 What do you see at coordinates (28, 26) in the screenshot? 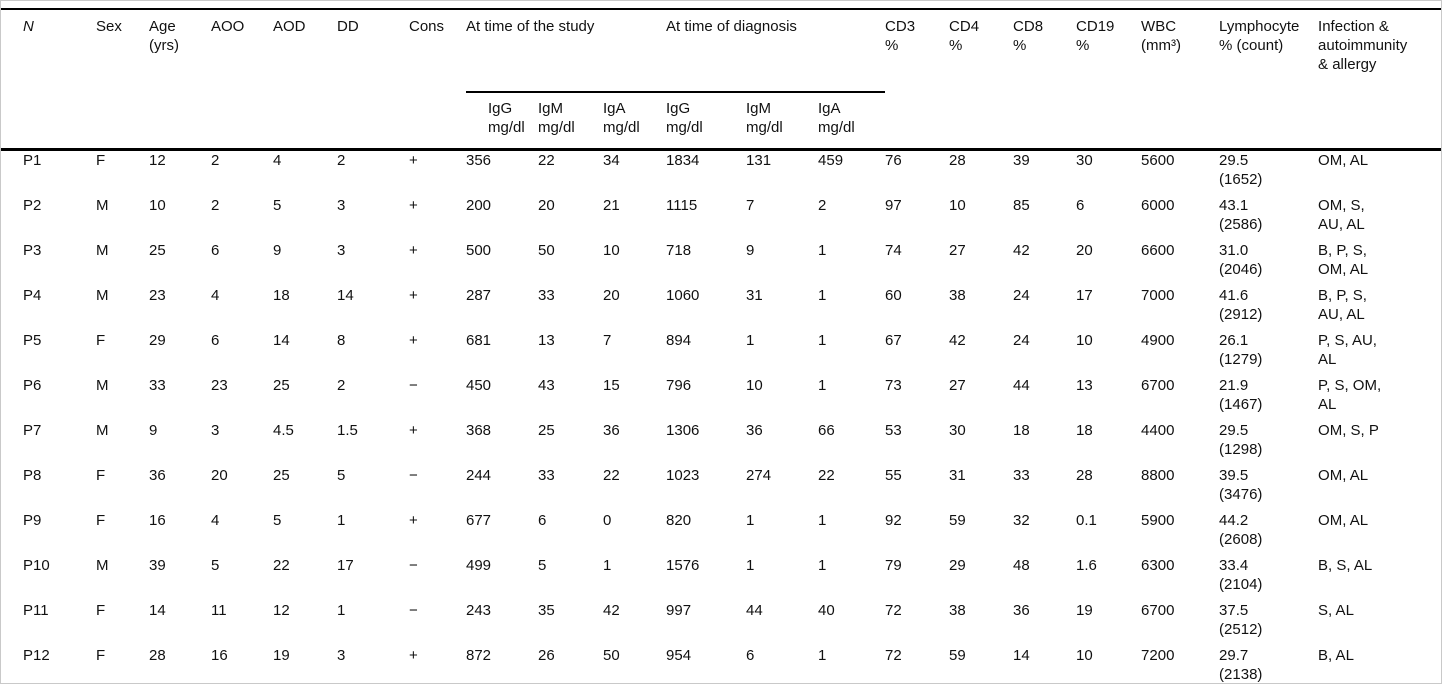
I see `header-n: N` at bounding box center [28, 26].